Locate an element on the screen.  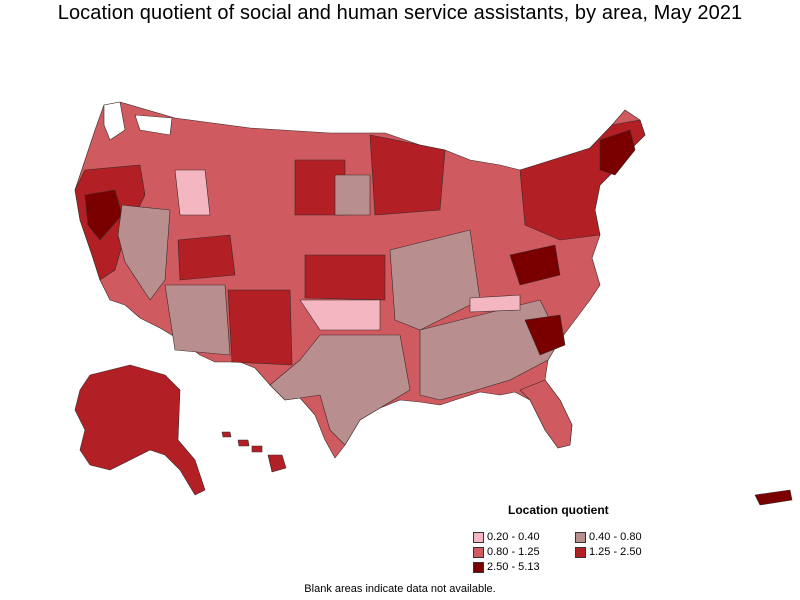
legend-label-2: 0.80 - 1.25 is located at coordinates (513, 552).